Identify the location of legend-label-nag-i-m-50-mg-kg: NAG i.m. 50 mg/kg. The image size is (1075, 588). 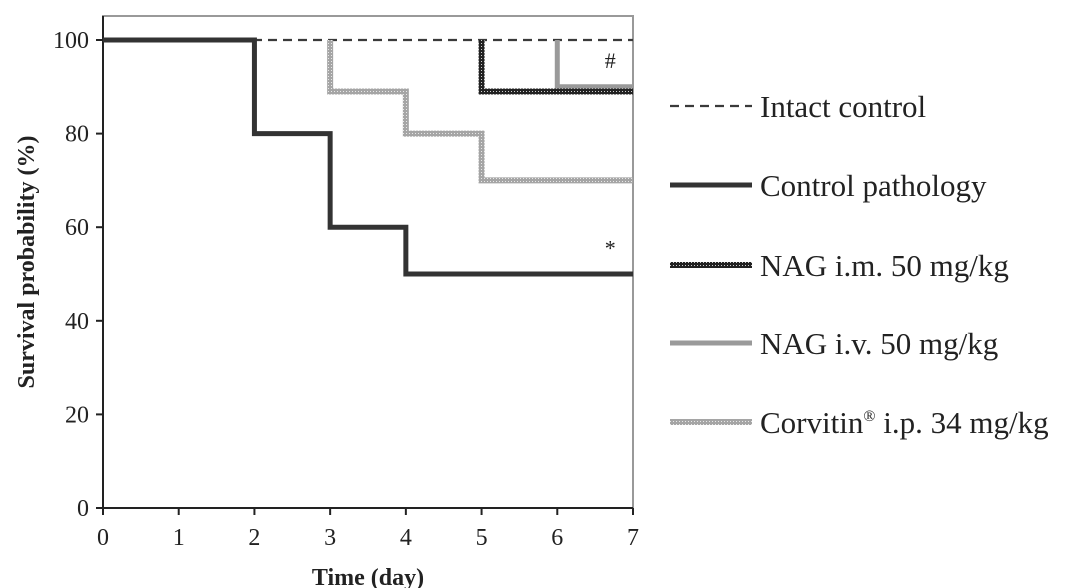
(884, 265).